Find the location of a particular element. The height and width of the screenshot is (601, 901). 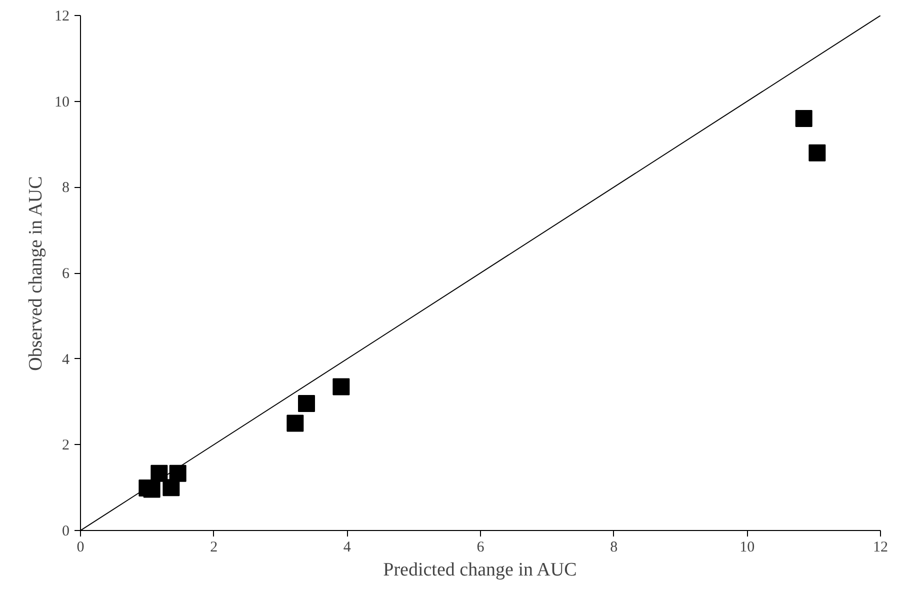

y-tick-label: 2 is located at coordinates (66, 446).